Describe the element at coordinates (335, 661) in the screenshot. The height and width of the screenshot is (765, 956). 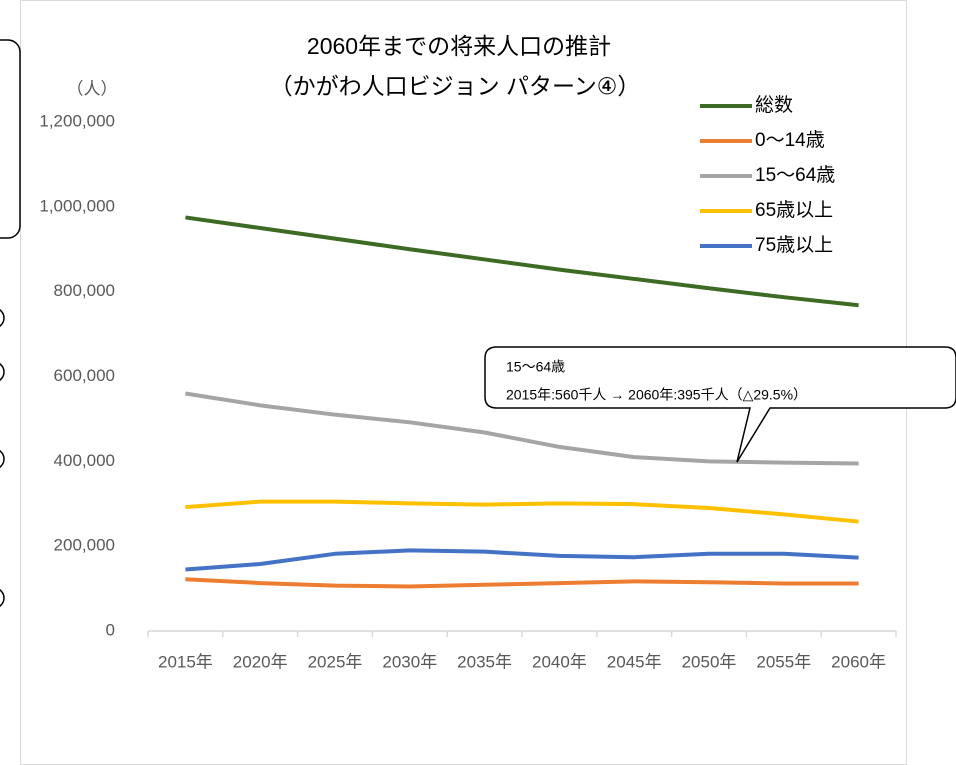
I see `x-tick-label: 2025年` at that location.